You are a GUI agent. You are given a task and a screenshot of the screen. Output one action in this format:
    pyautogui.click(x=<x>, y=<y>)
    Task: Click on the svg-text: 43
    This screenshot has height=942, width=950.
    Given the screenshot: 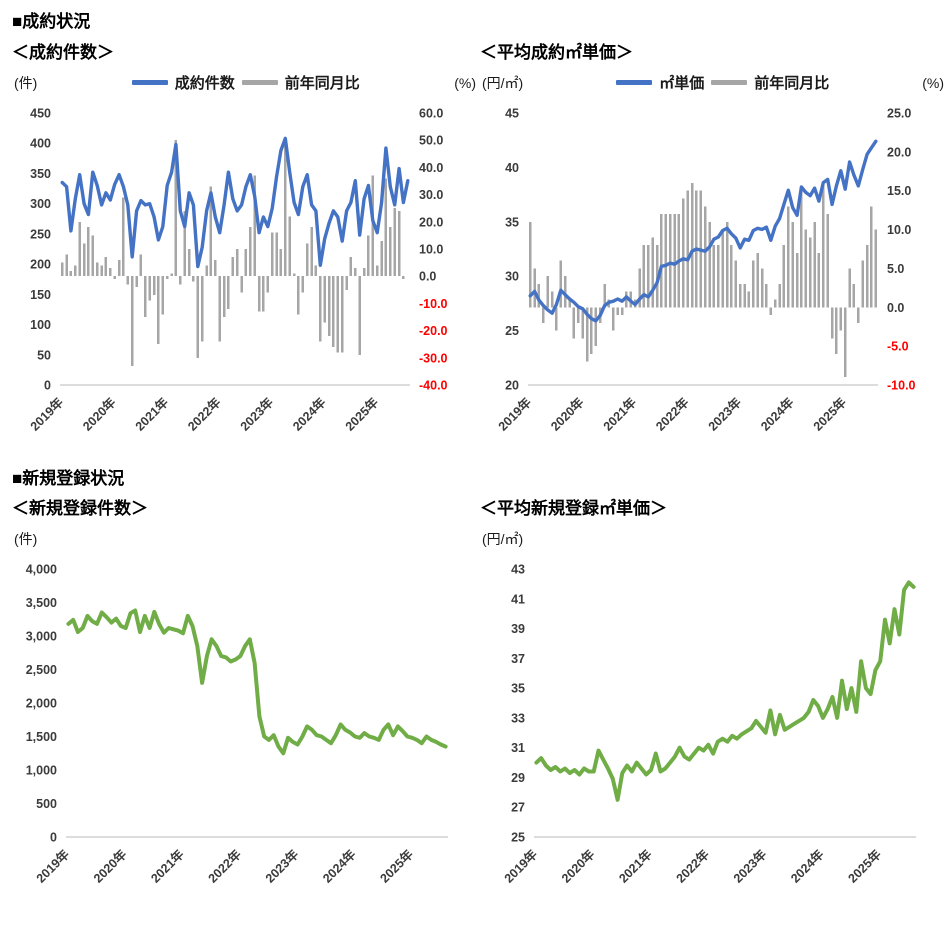 What is the action you would take?
    pyautogui.click(x=518, y=570)
    